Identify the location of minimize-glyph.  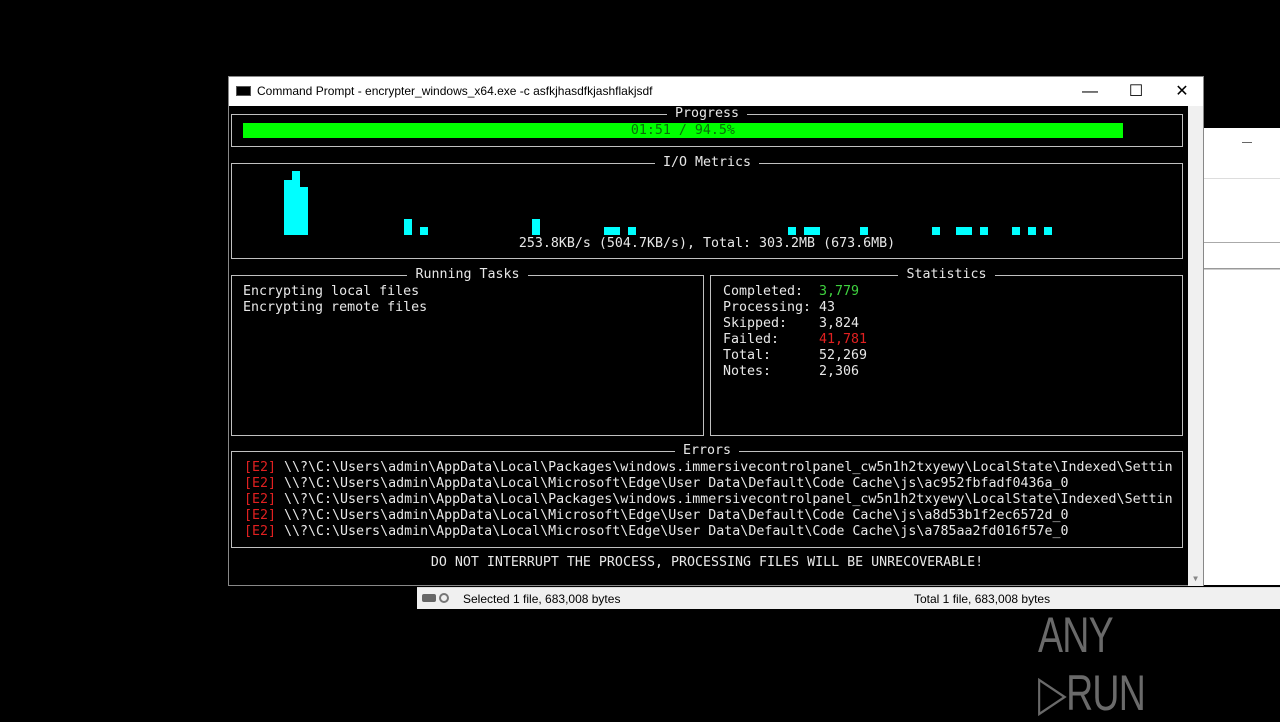
(1247, 142).